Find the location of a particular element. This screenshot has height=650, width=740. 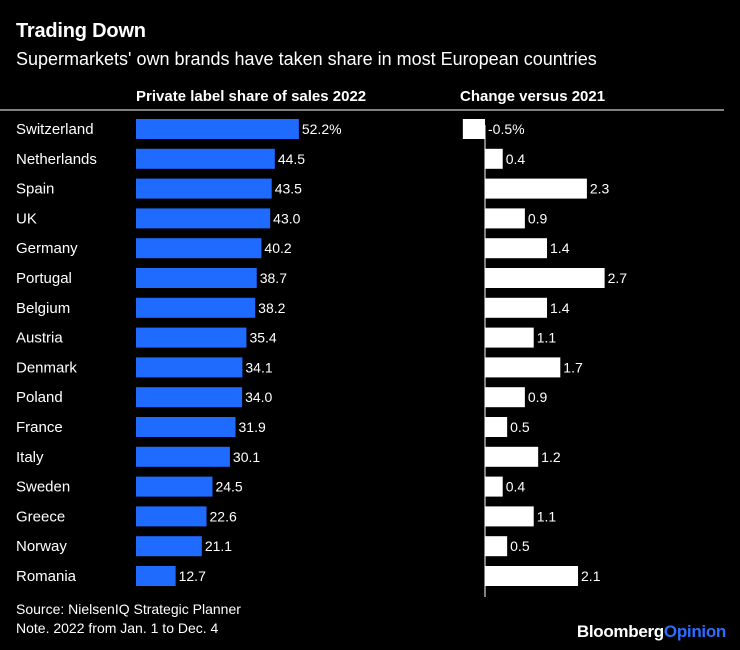

category-label: Greece is located at coordinates (40, 516).